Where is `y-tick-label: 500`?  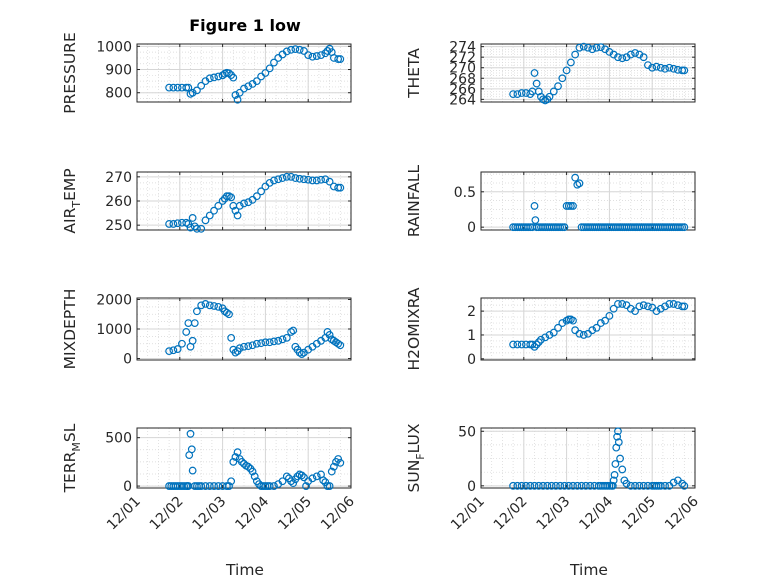
y-tick-label: 500 is located at coordinates (118, 439).